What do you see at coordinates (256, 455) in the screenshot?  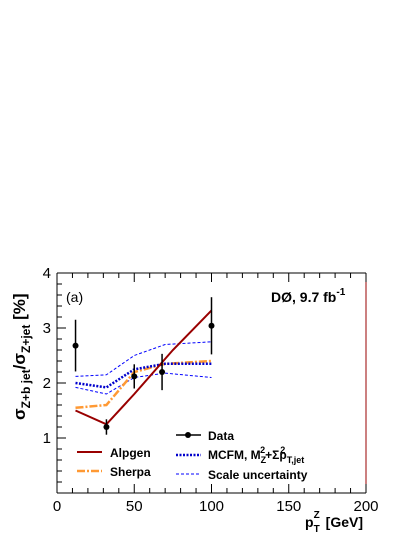 I see `legend-label-mcfm: MCFM, MZ2+ΣpT,jet2` at bounding box center [256, 455].